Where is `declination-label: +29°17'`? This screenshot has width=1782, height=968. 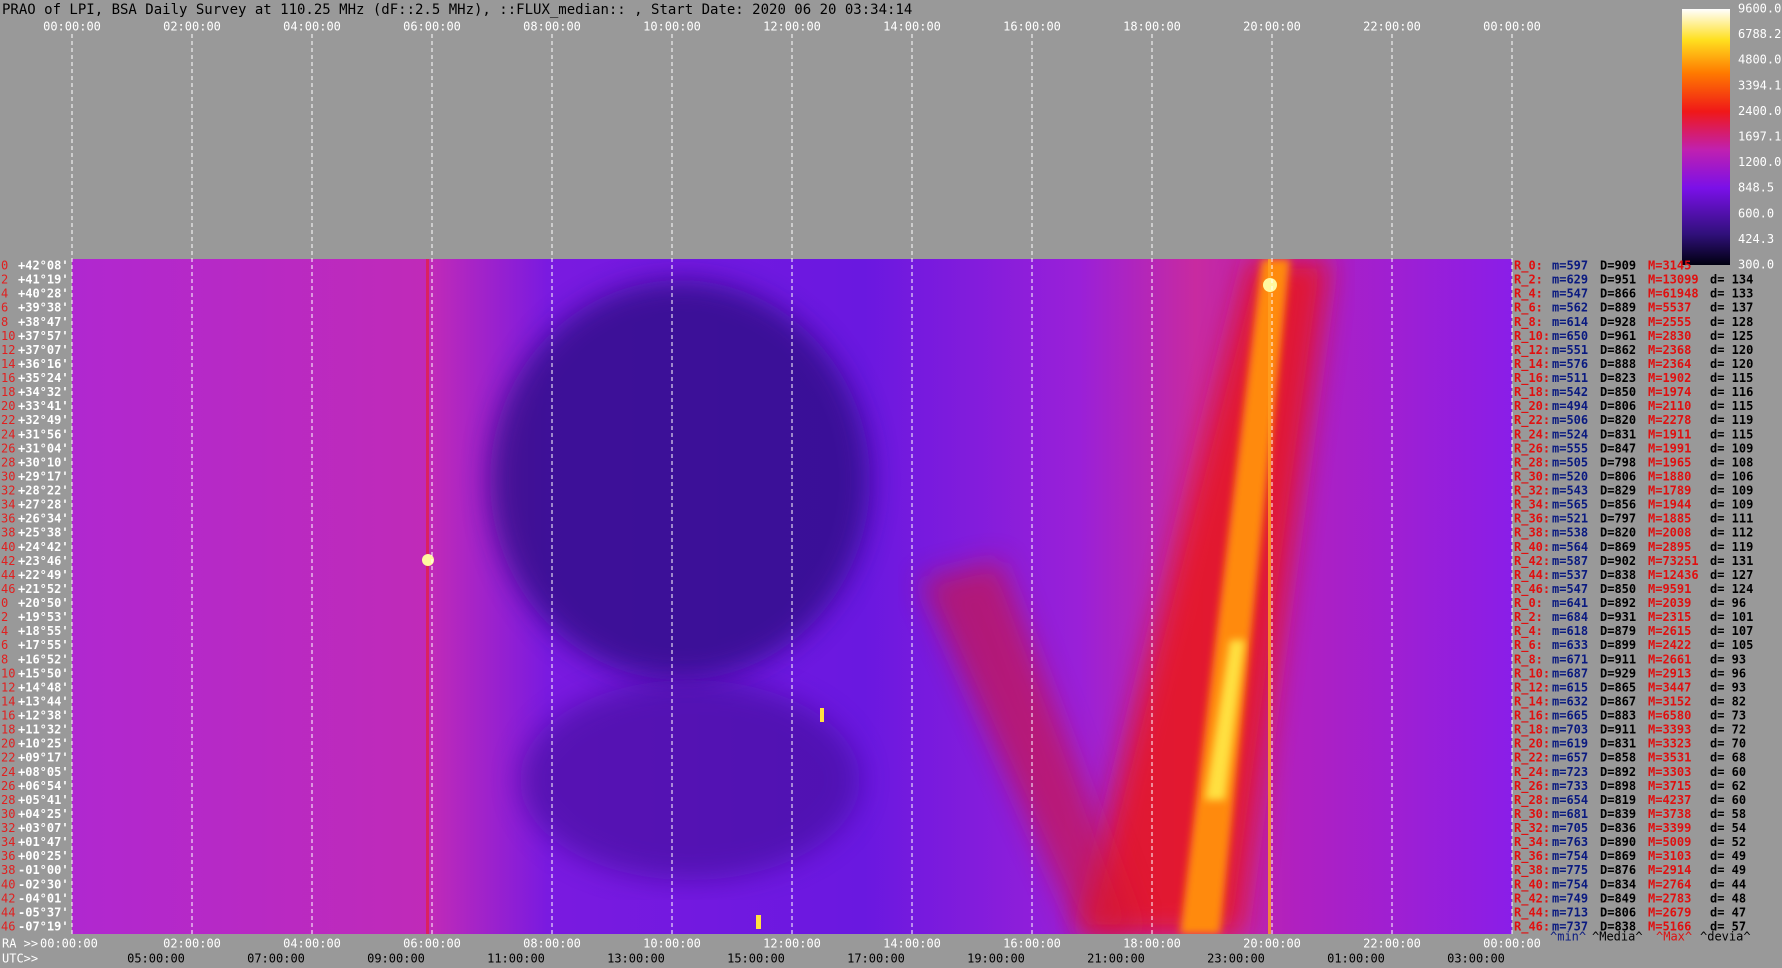 declination-label: +29°17' is located at coordinates (43, 476).